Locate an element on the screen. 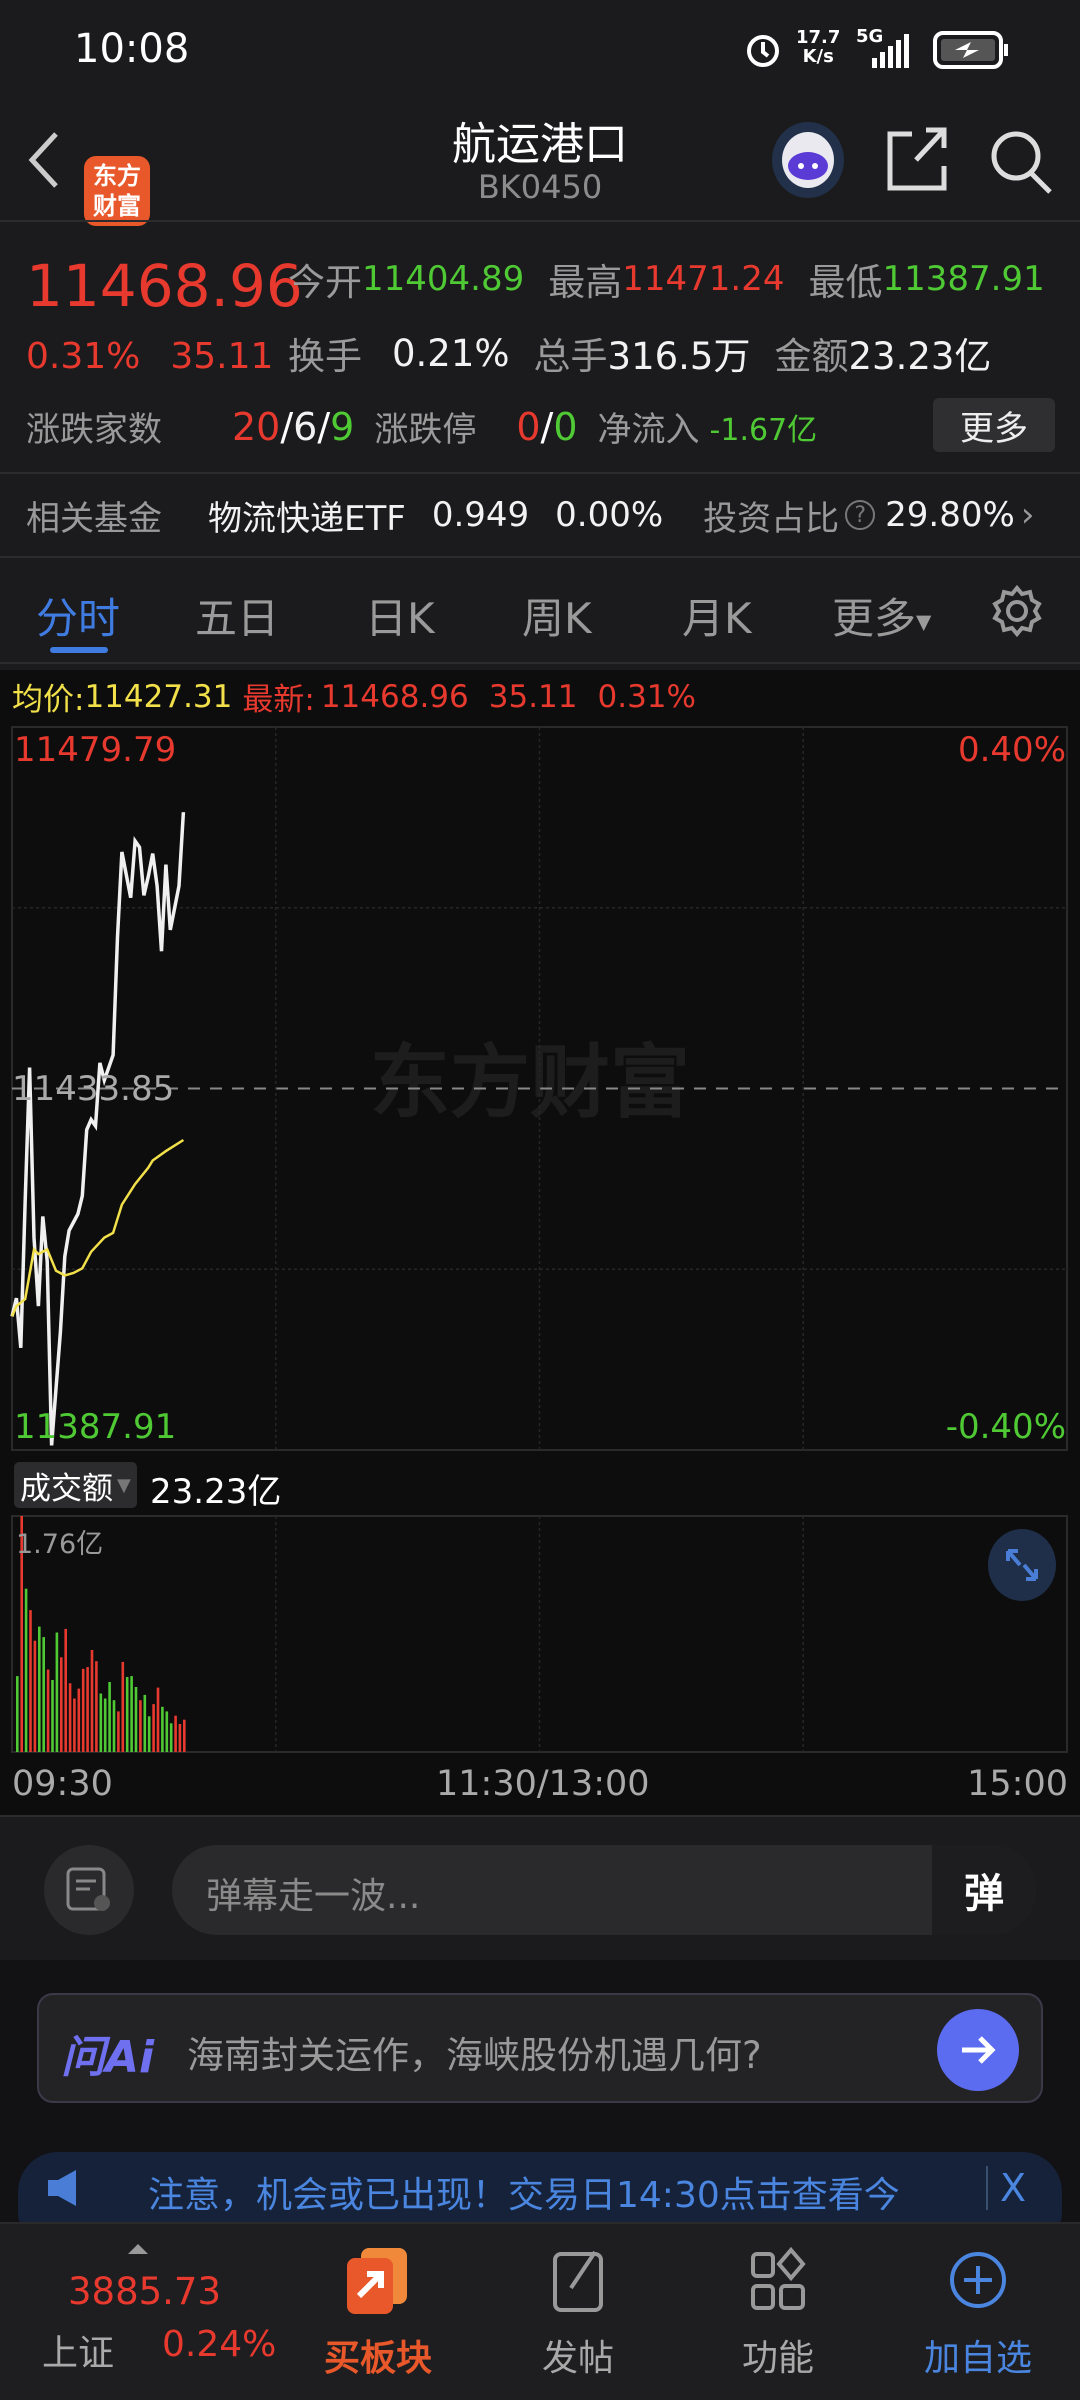 The height and width of the screenshot is (2400, 1080). robot-avatar-icon is located at coordinates (808, 160).